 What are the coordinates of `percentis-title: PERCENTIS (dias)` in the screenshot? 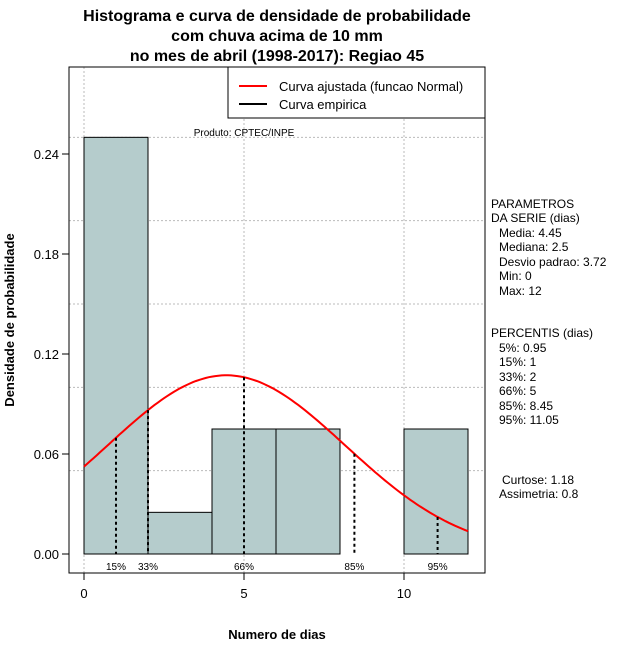 It's located at (542, 333).